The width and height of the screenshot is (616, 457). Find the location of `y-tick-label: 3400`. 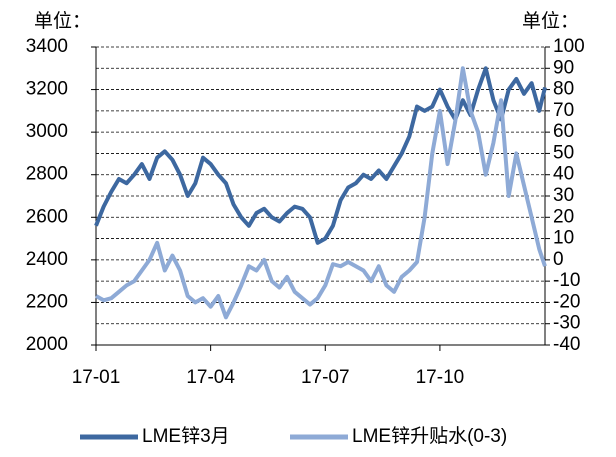

y-tick-label: 3400 is located at coordinates (47, 46).